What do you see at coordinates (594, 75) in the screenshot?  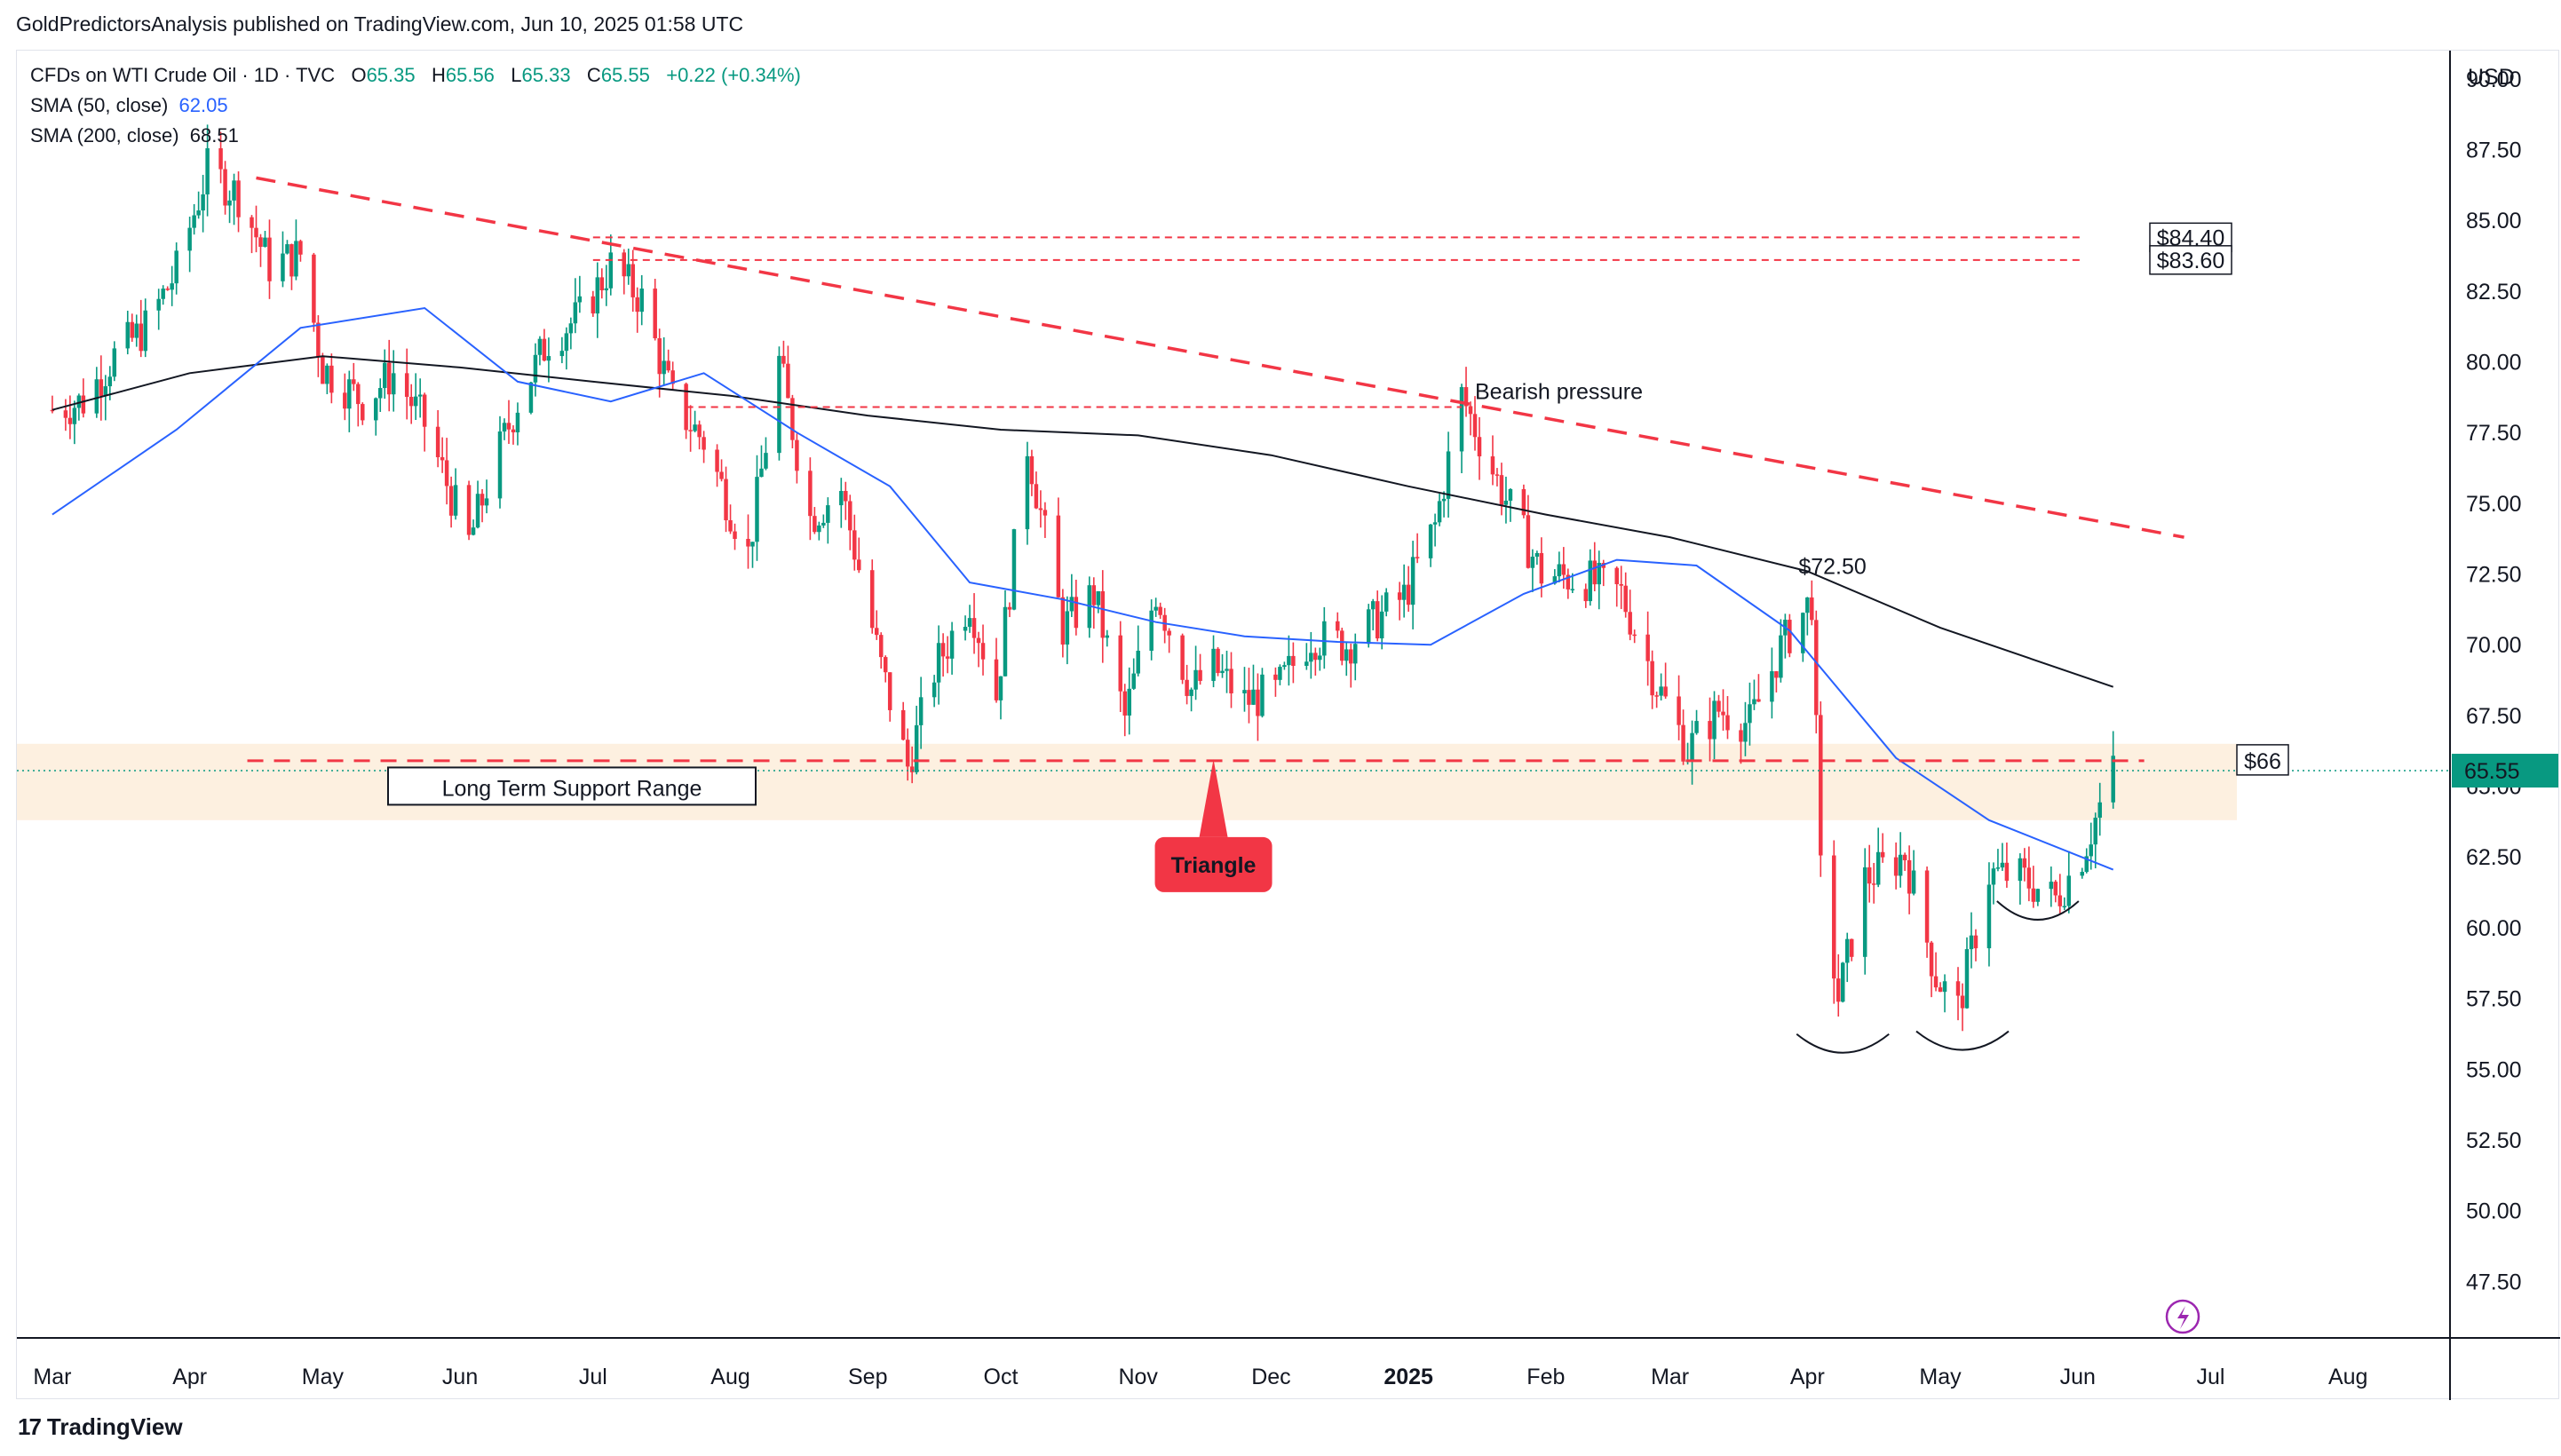 I see `close-label: C` at bounding box center [594, 75].